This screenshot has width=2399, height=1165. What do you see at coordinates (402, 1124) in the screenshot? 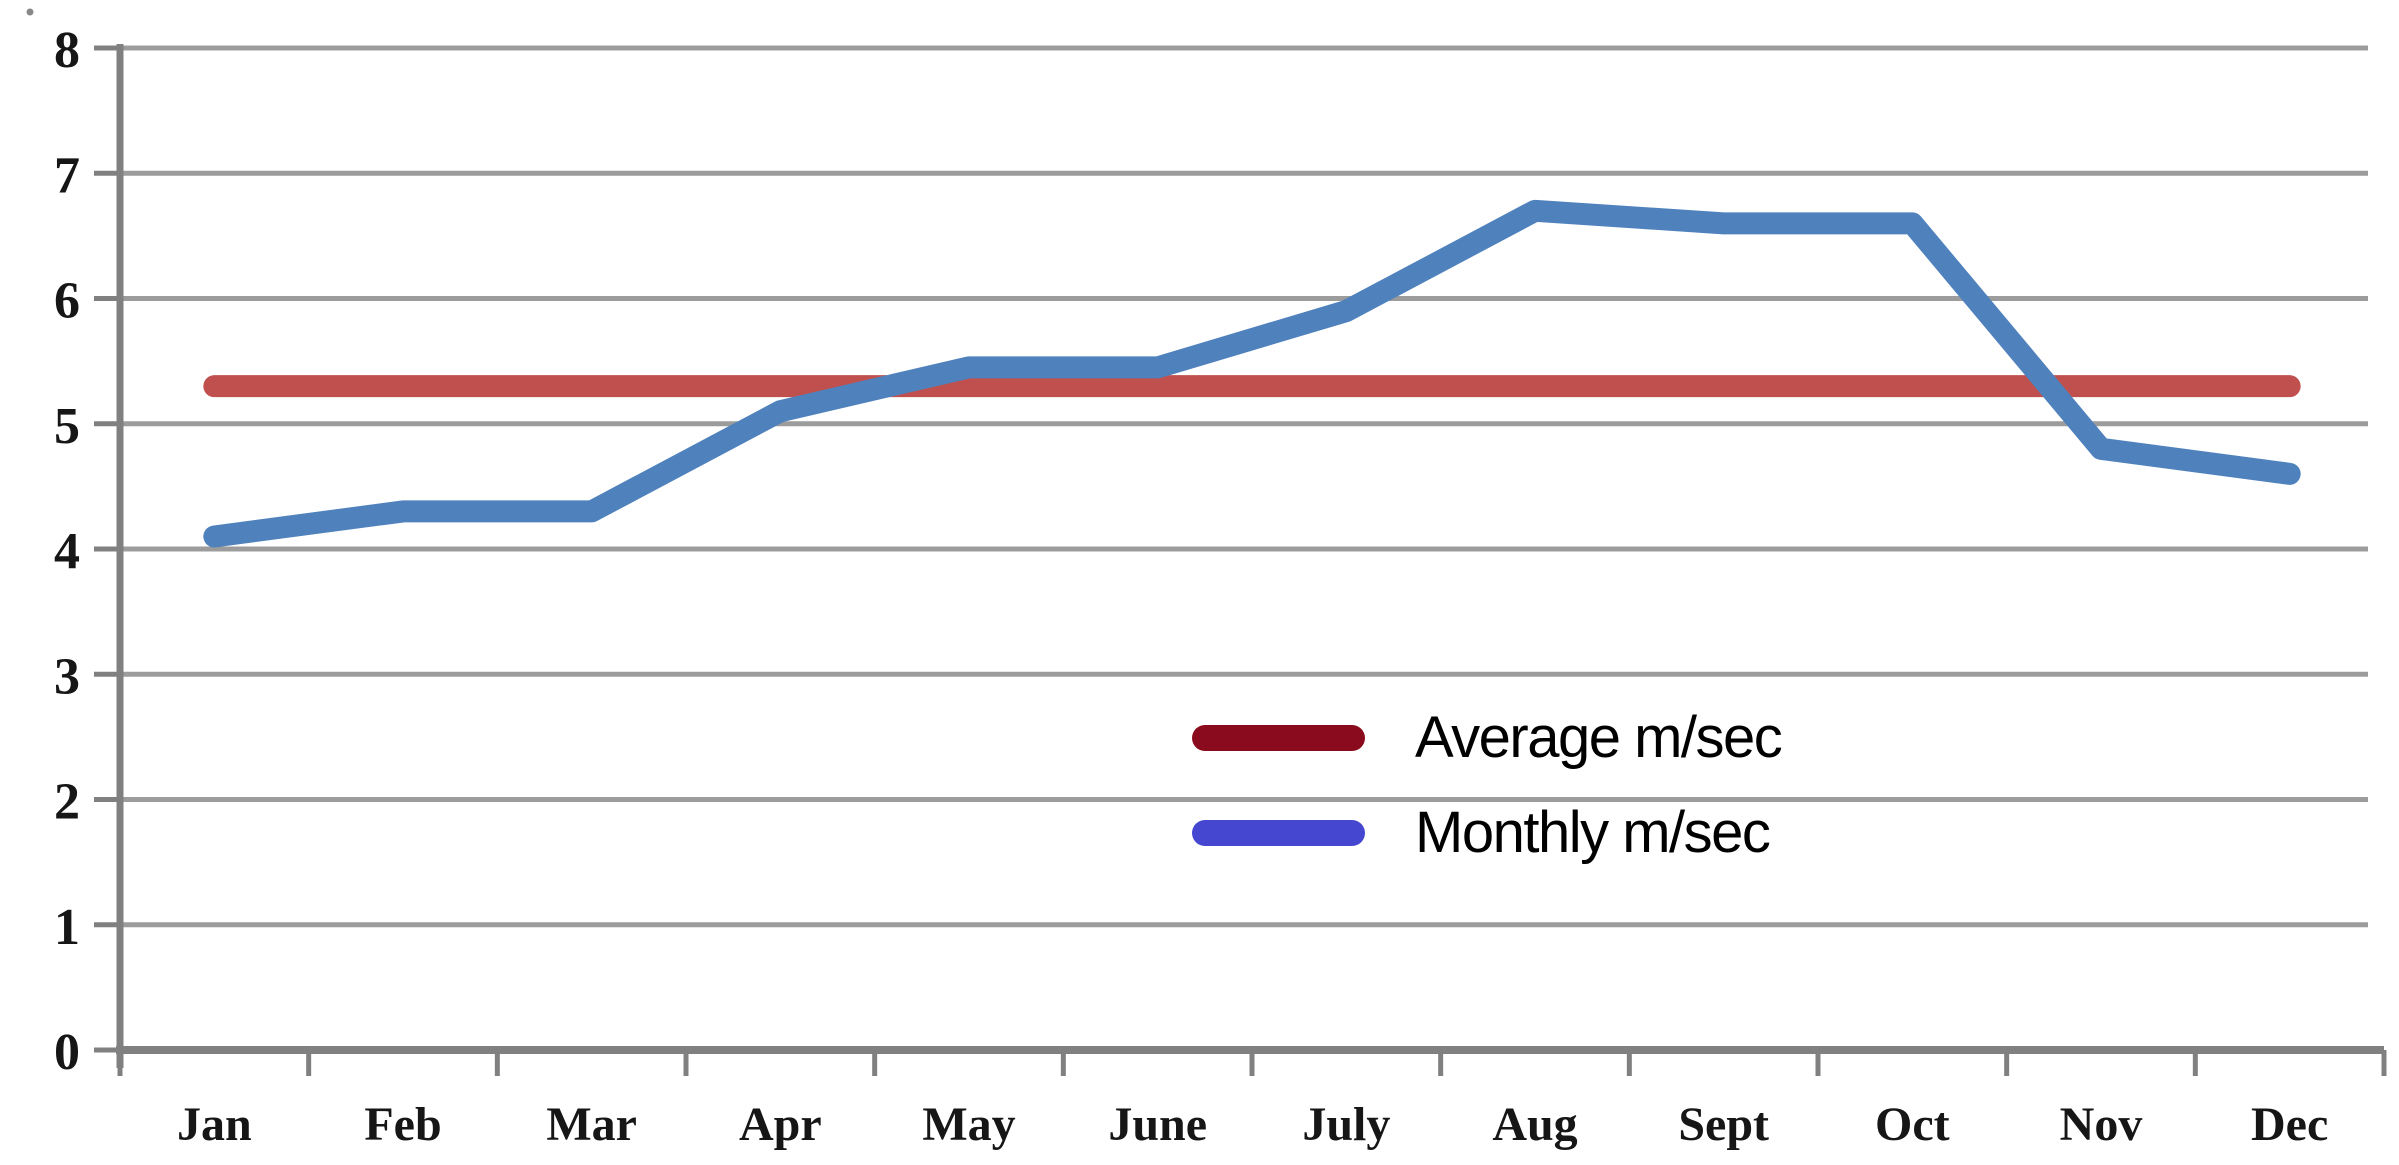
I see `month-label-feb: Feb` at bounding box center [402, 1124].